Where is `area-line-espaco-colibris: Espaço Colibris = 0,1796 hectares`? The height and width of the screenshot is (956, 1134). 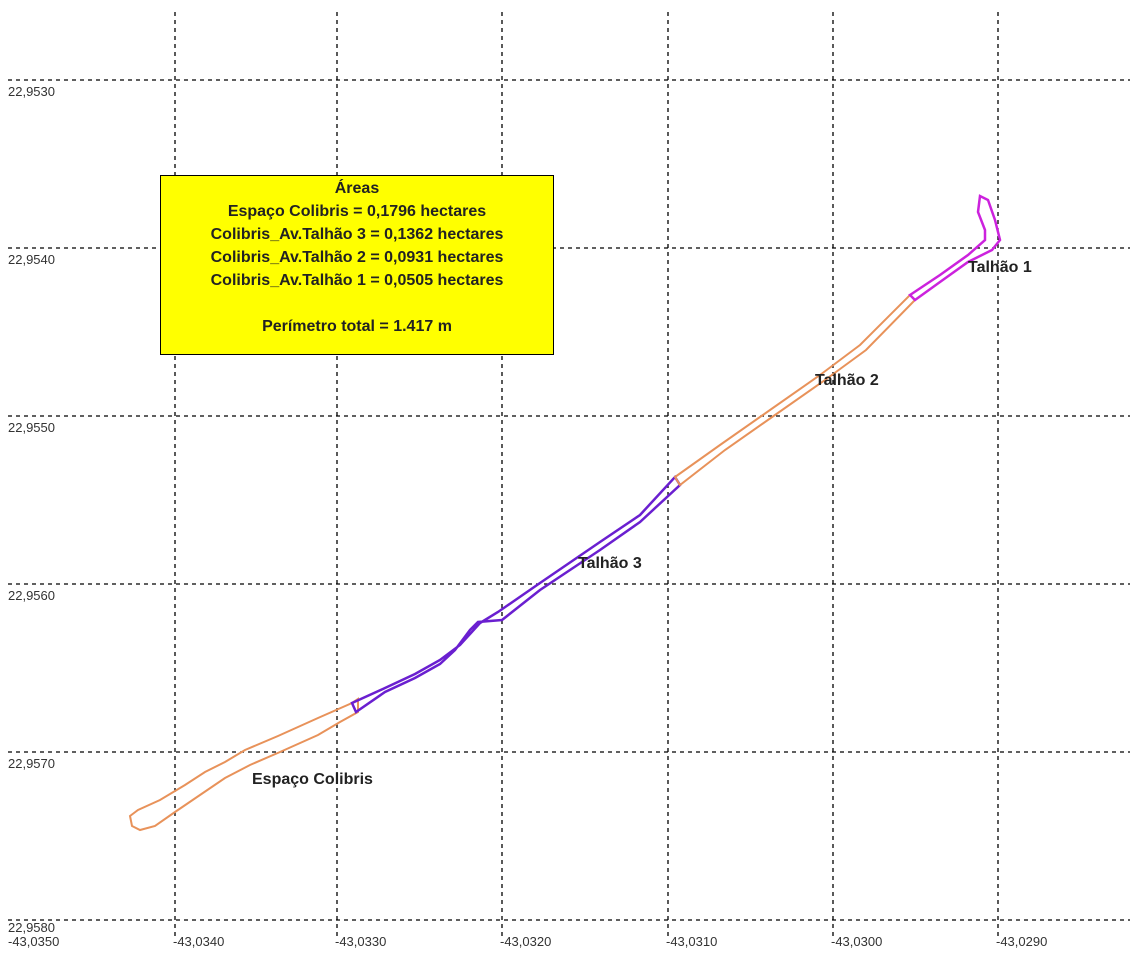 area-line-espaco-colibris: Espaço Colibris = 0,1796 hectares is located at coordinates (357, 211).